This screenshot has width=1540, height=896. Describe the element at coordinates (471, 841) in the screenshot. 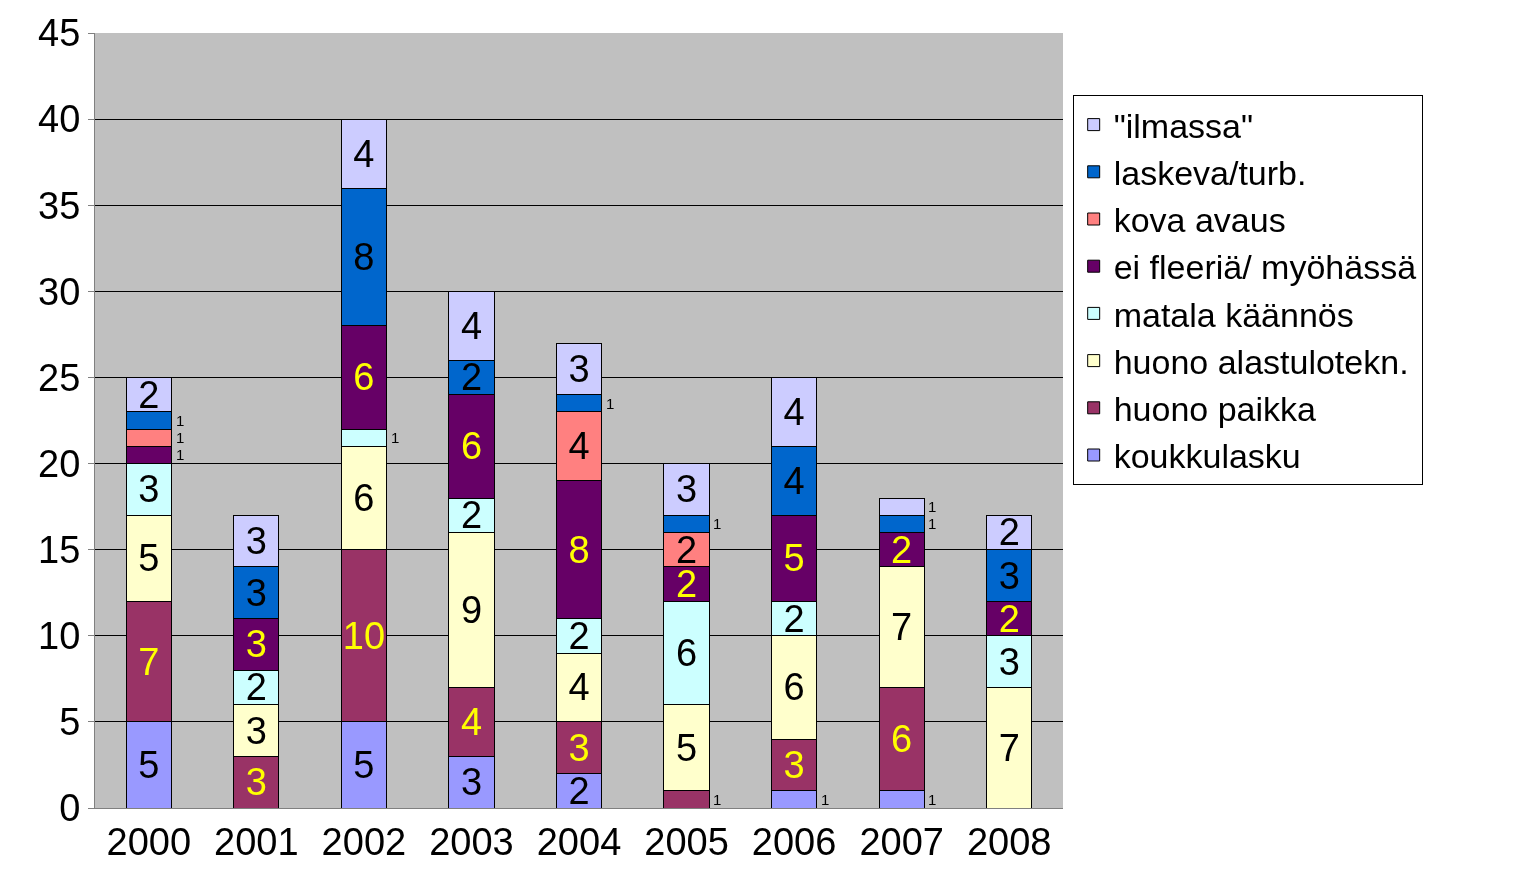

I see `x-tick-label: 2003` at that location.